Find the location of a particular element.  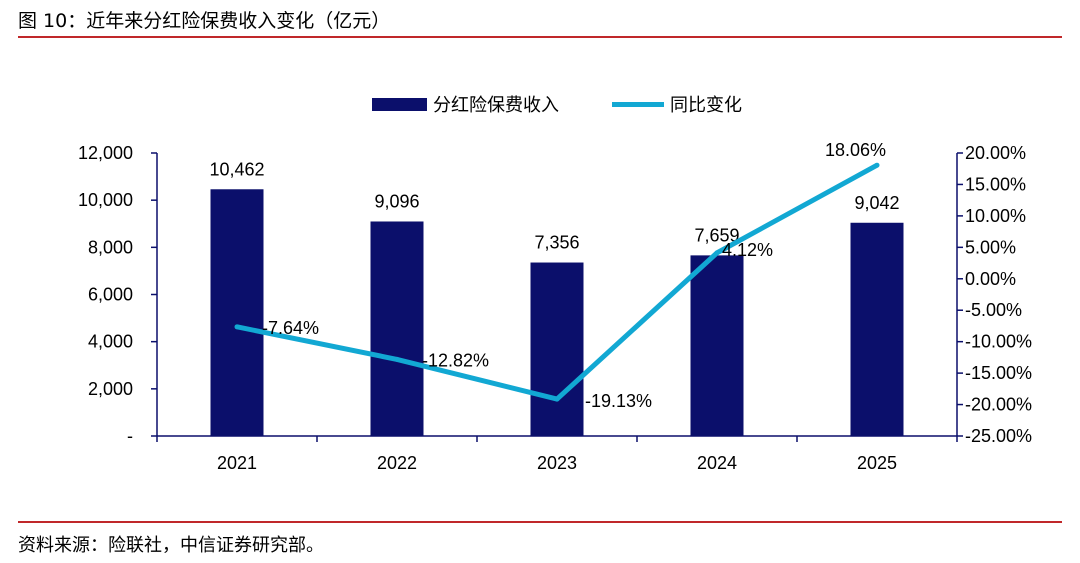

x-tick-label: 2021 is located at coordinates (237, 463).